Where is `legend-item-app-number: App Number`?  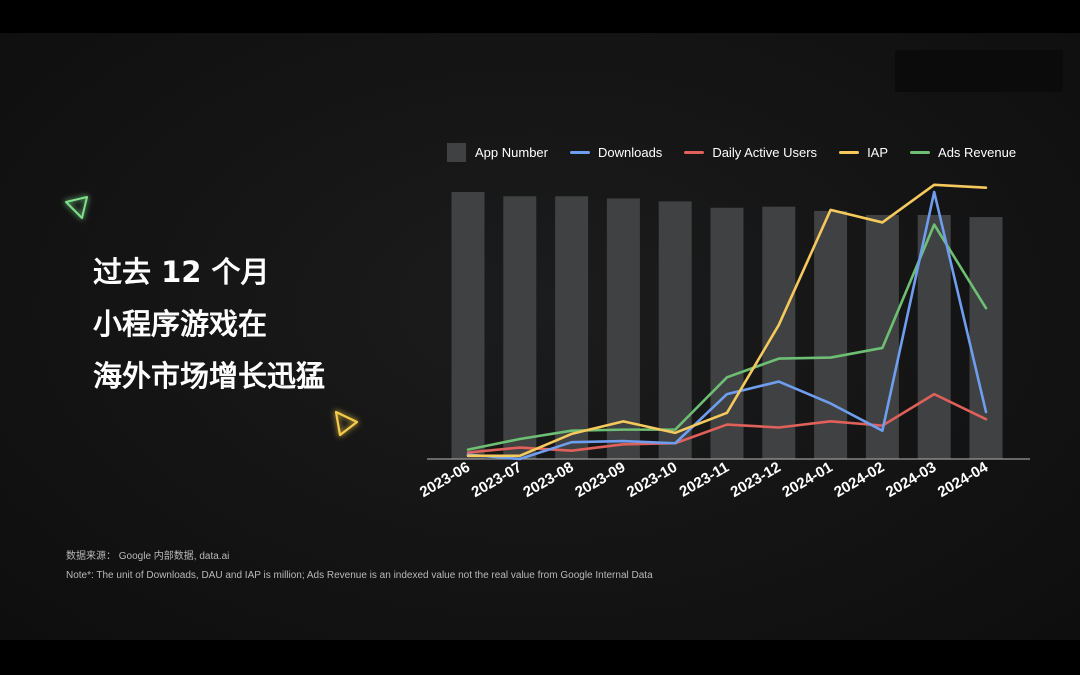
legend-item-app-number: App Number is located at coordinates (497, 152).